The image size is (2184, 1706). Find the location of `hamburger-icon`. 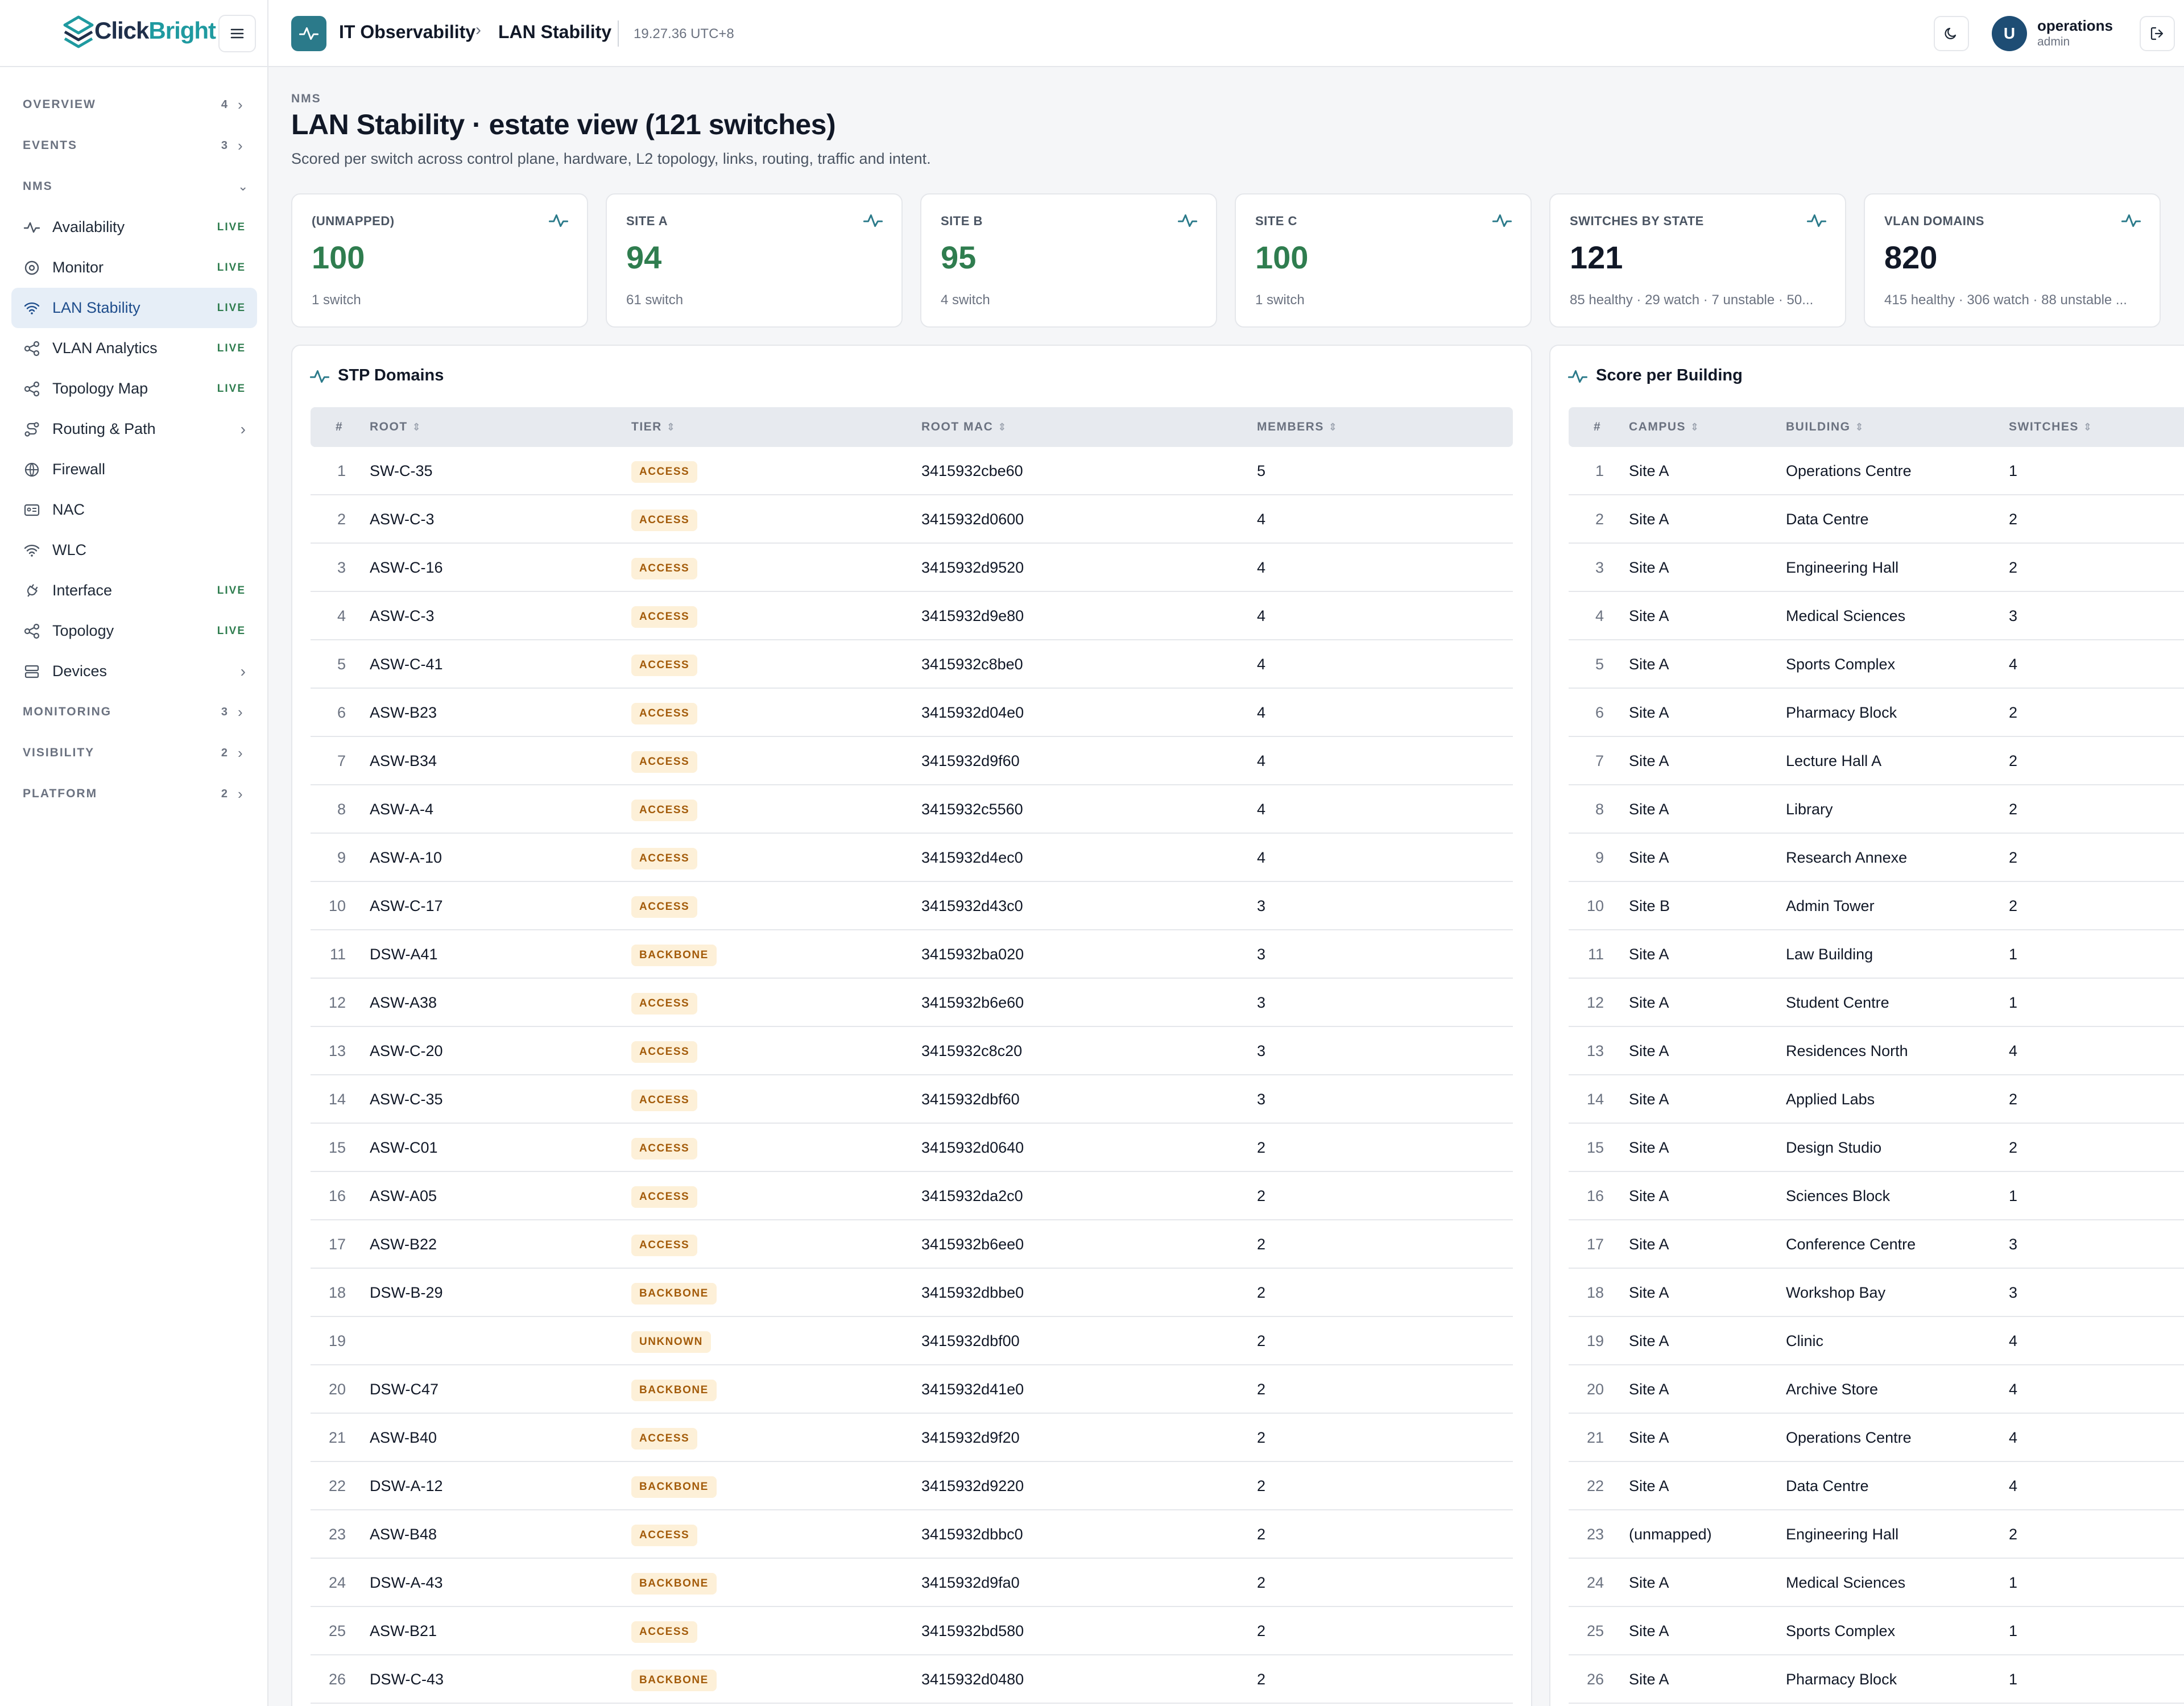

hamburger-icon is located at coordinates (237, 33).